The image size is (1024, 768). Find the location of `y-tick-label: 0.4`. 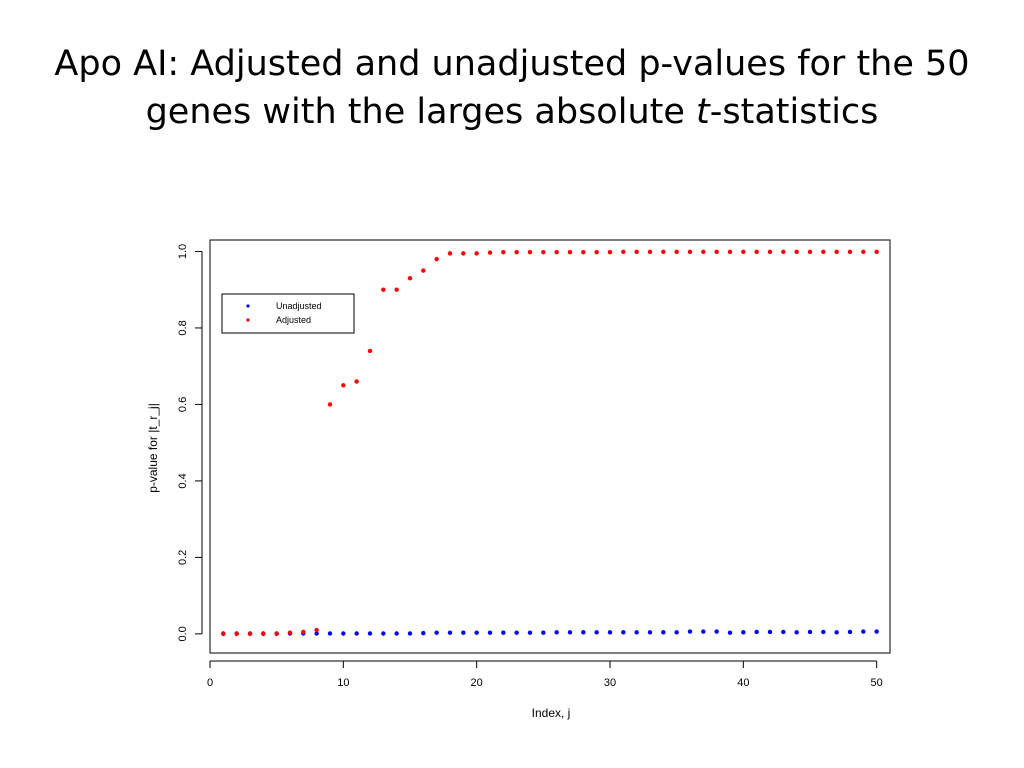

y-tick-label: 0.4 is located at coordinates (183, 480).